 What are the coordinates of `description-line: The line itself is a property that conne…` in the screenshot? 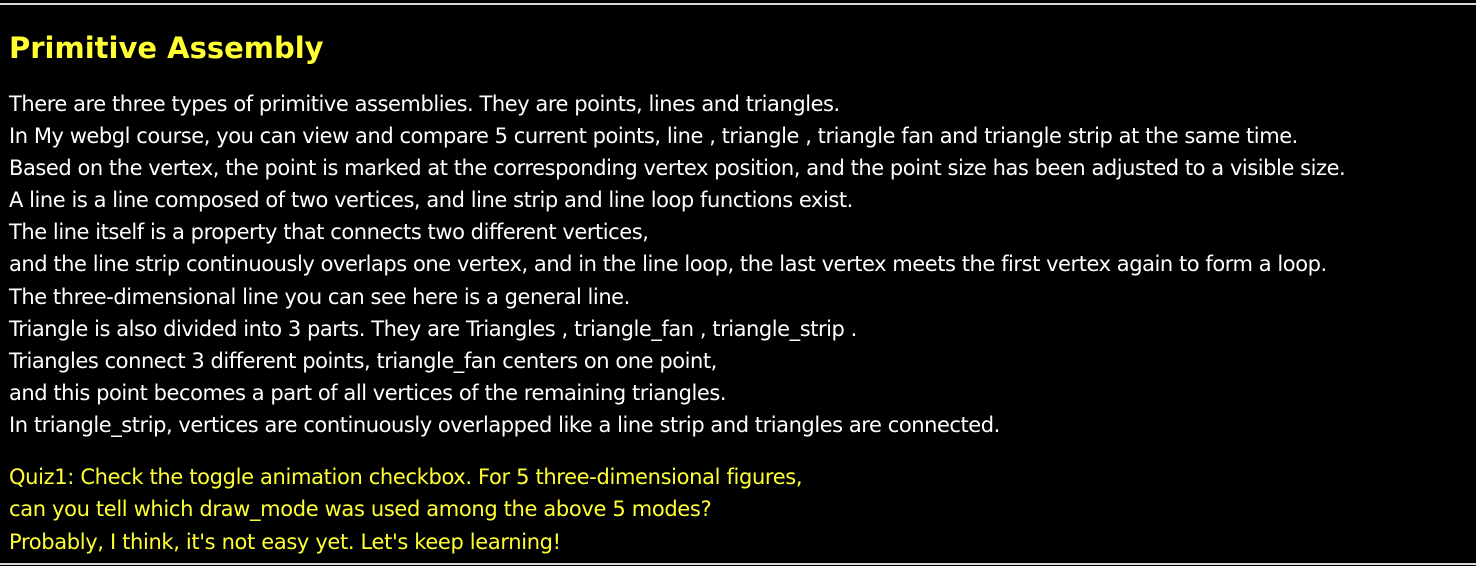 It's located at (329, 232).